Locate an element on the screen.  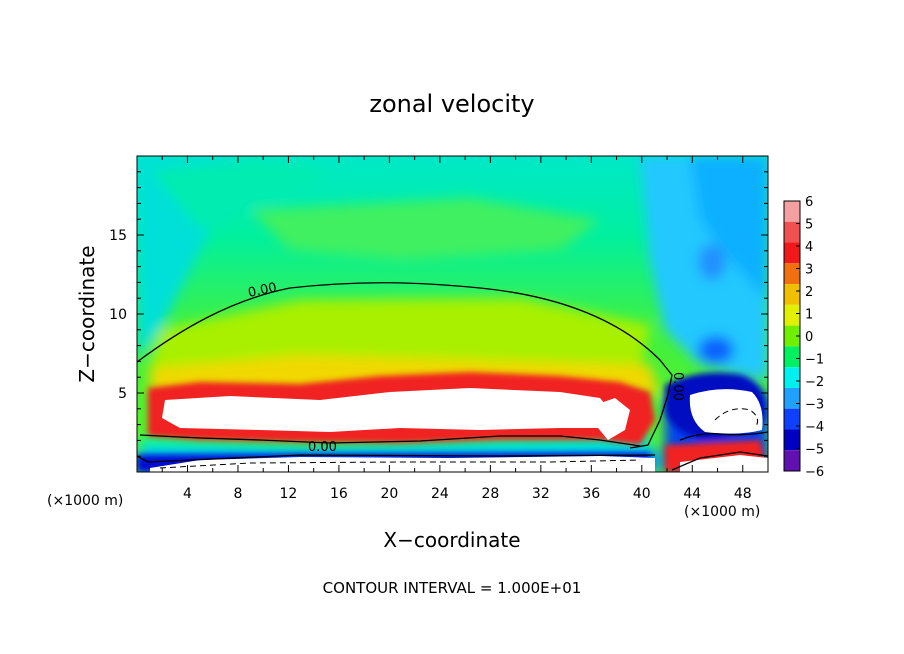
x-tick-label: 36 is located at coordinates (591, 494).